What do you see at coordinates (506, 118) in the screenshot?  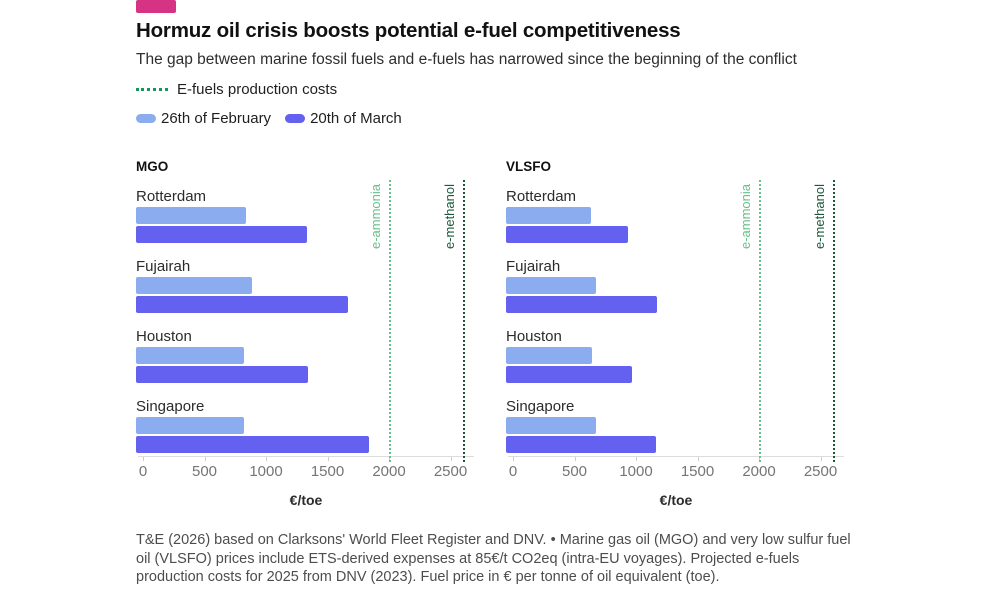 I see `legend-series: 26th of February 20th of March` at bounding box center [506, 118].